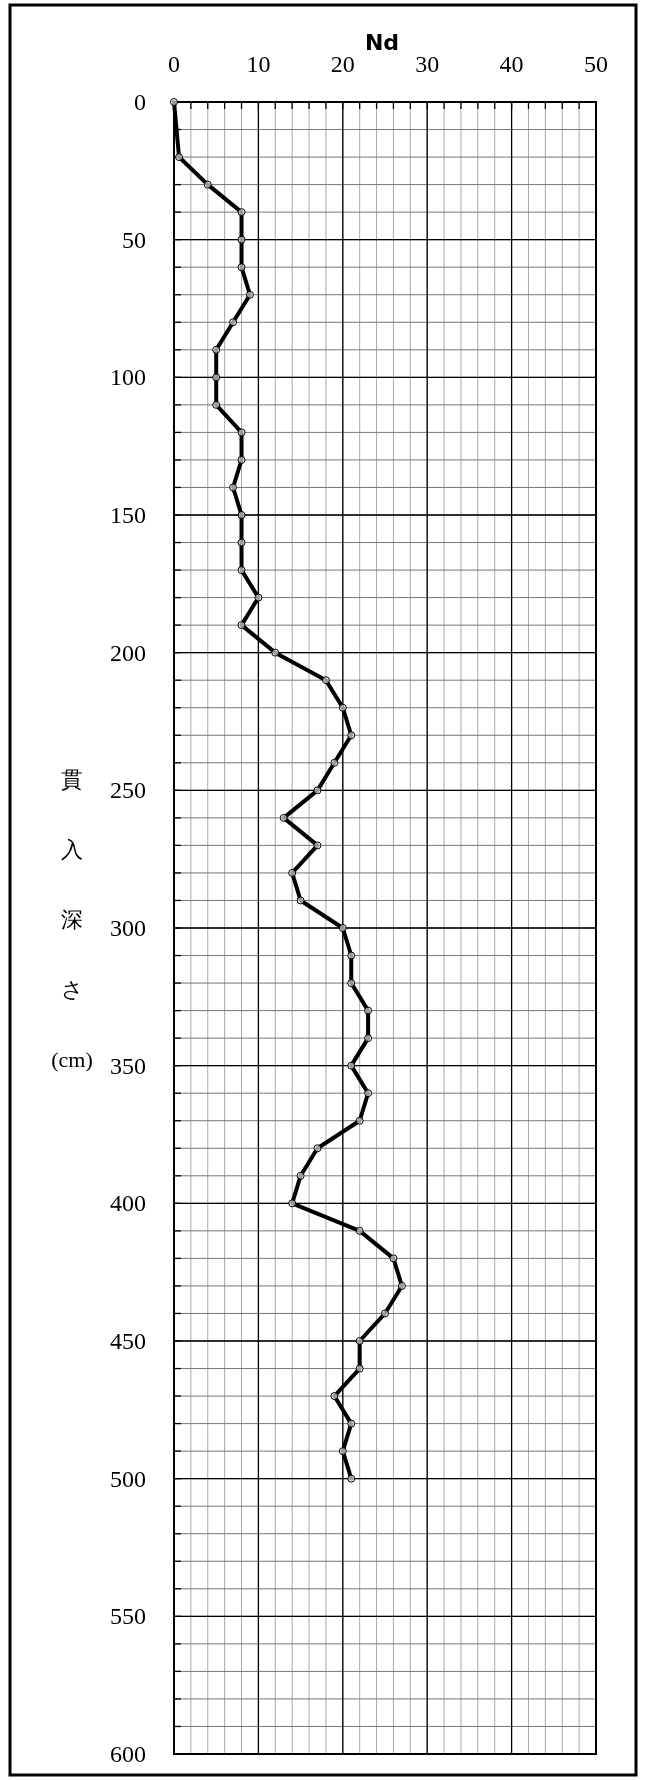  Describe the element at coordinates (128, 1203) in the screenshot. I see `y-tick-label: 400` at that location.